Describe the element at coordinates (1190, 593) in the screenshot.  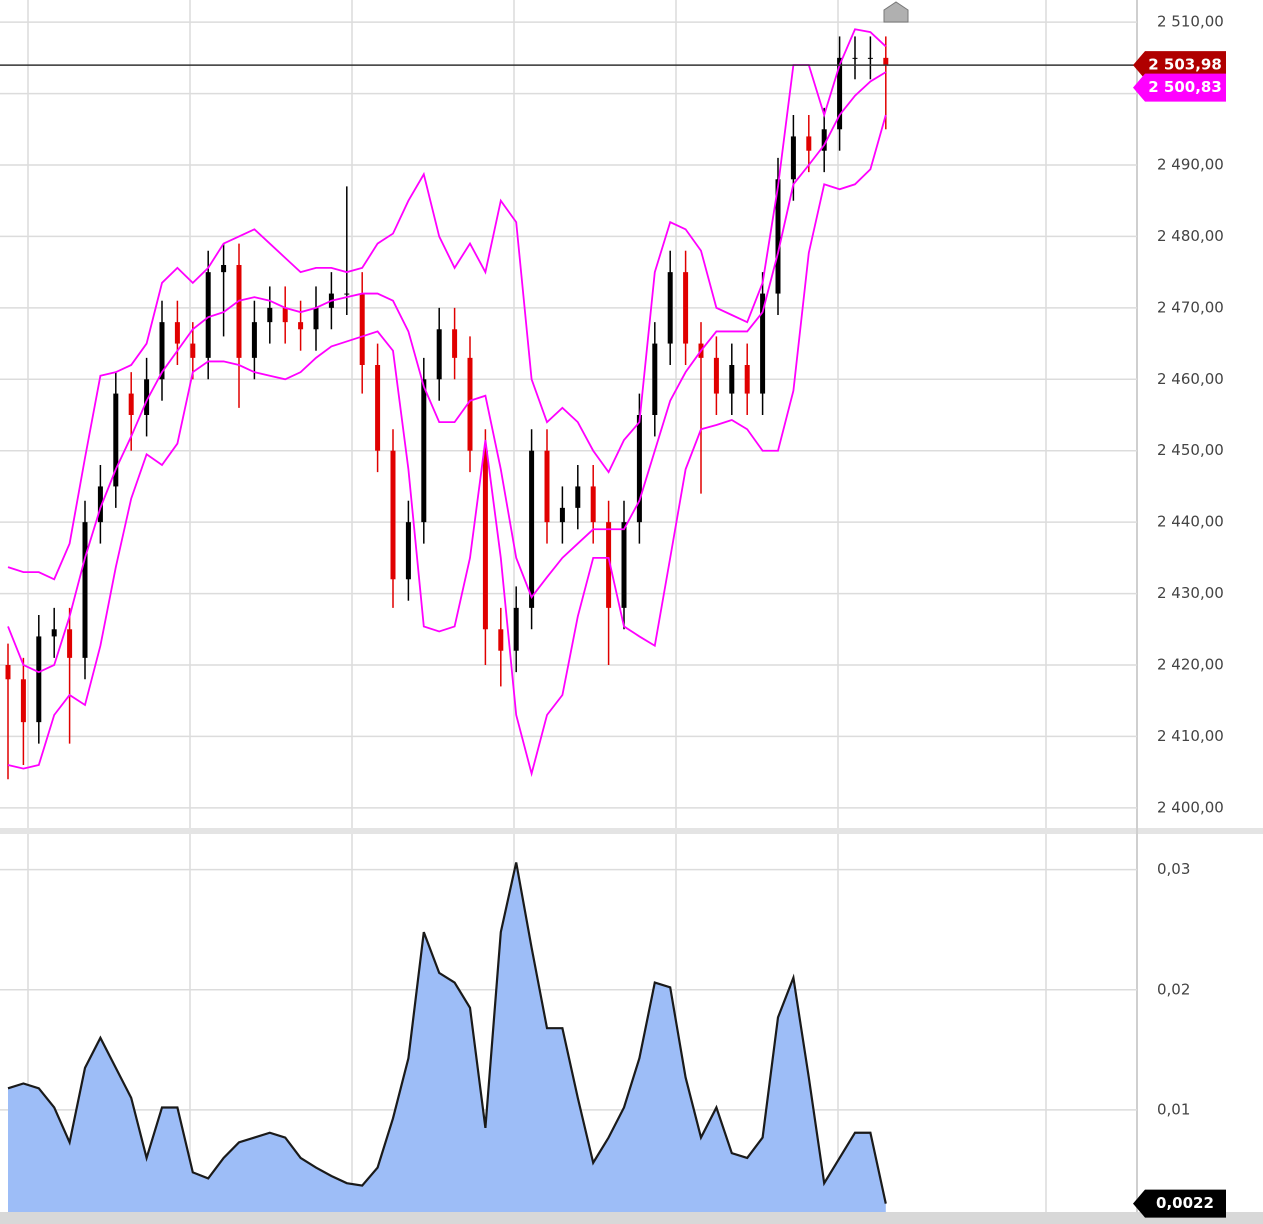
I see `y-tick-label: 2 430,00` at that location.